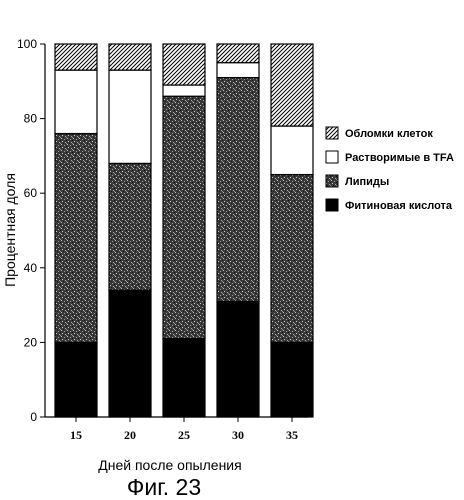 The height and width of the screenshot is (500, 464). I want to click on y-ticks: 0 20 40 60 80 100, so click(31, 230).